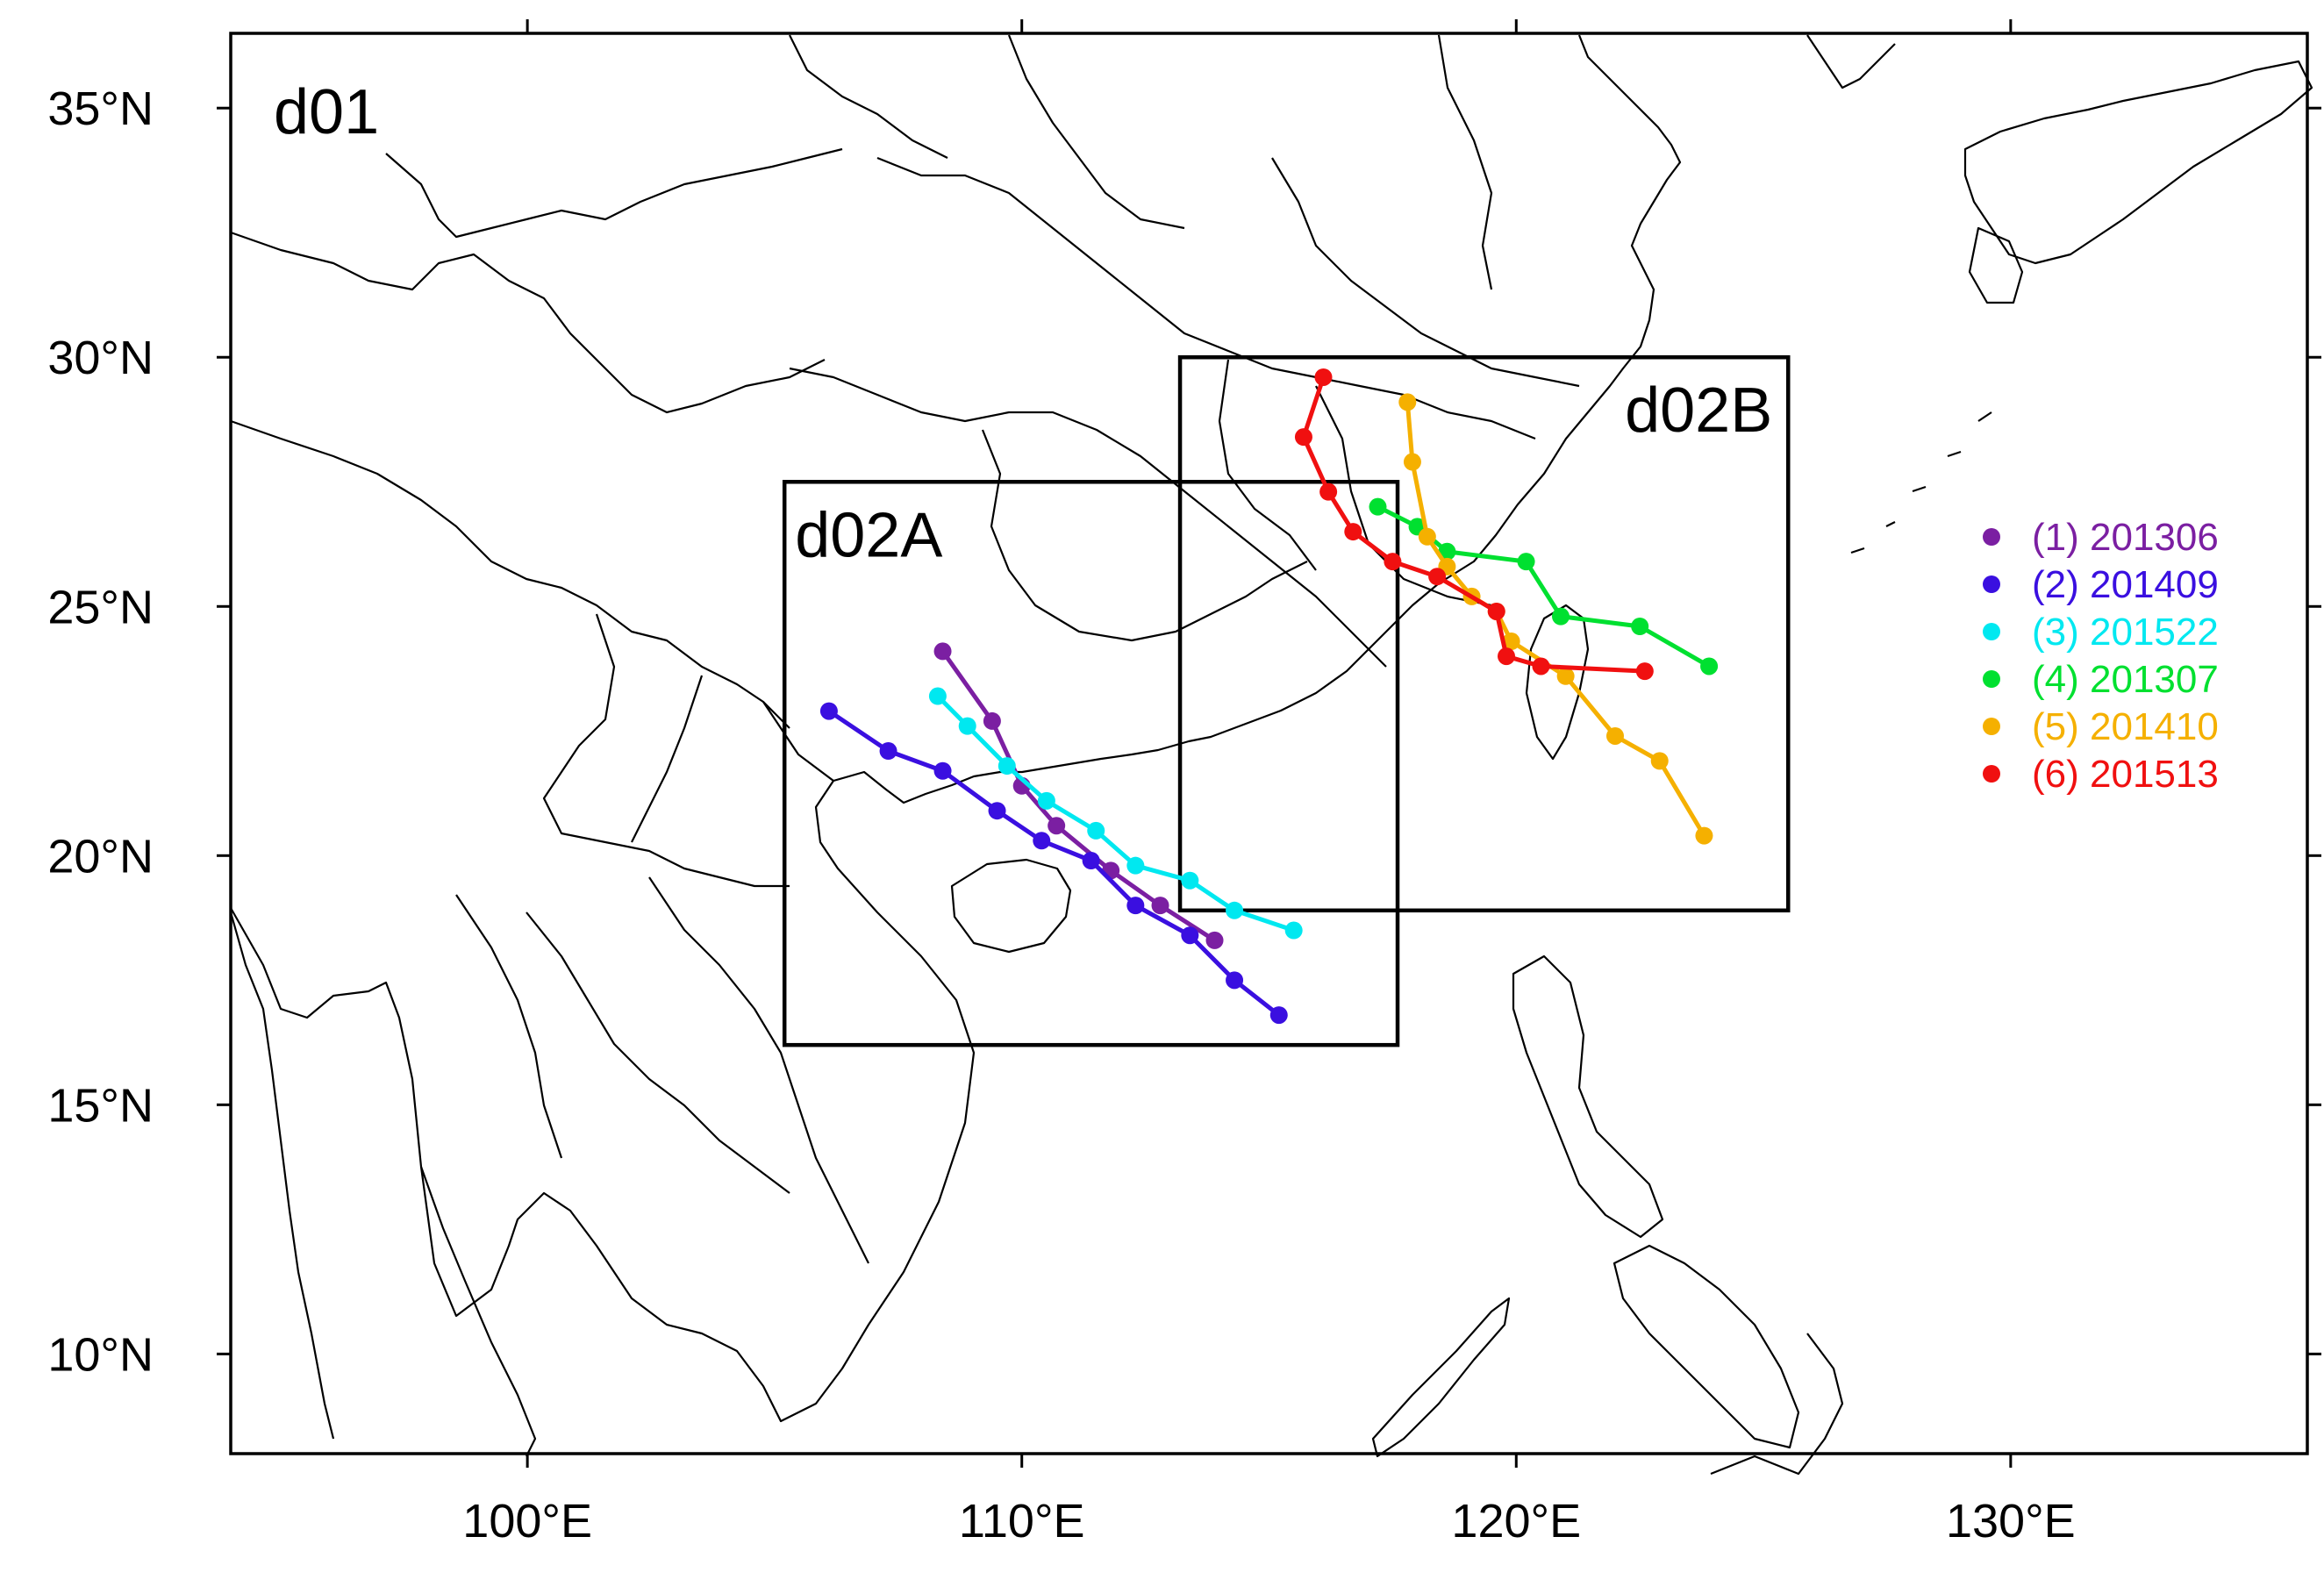  What do you see at coordinates (2125, 537) in the screenshot?
I see `legend-label-1: (1) 201306` at bounding box center [2125, 537].